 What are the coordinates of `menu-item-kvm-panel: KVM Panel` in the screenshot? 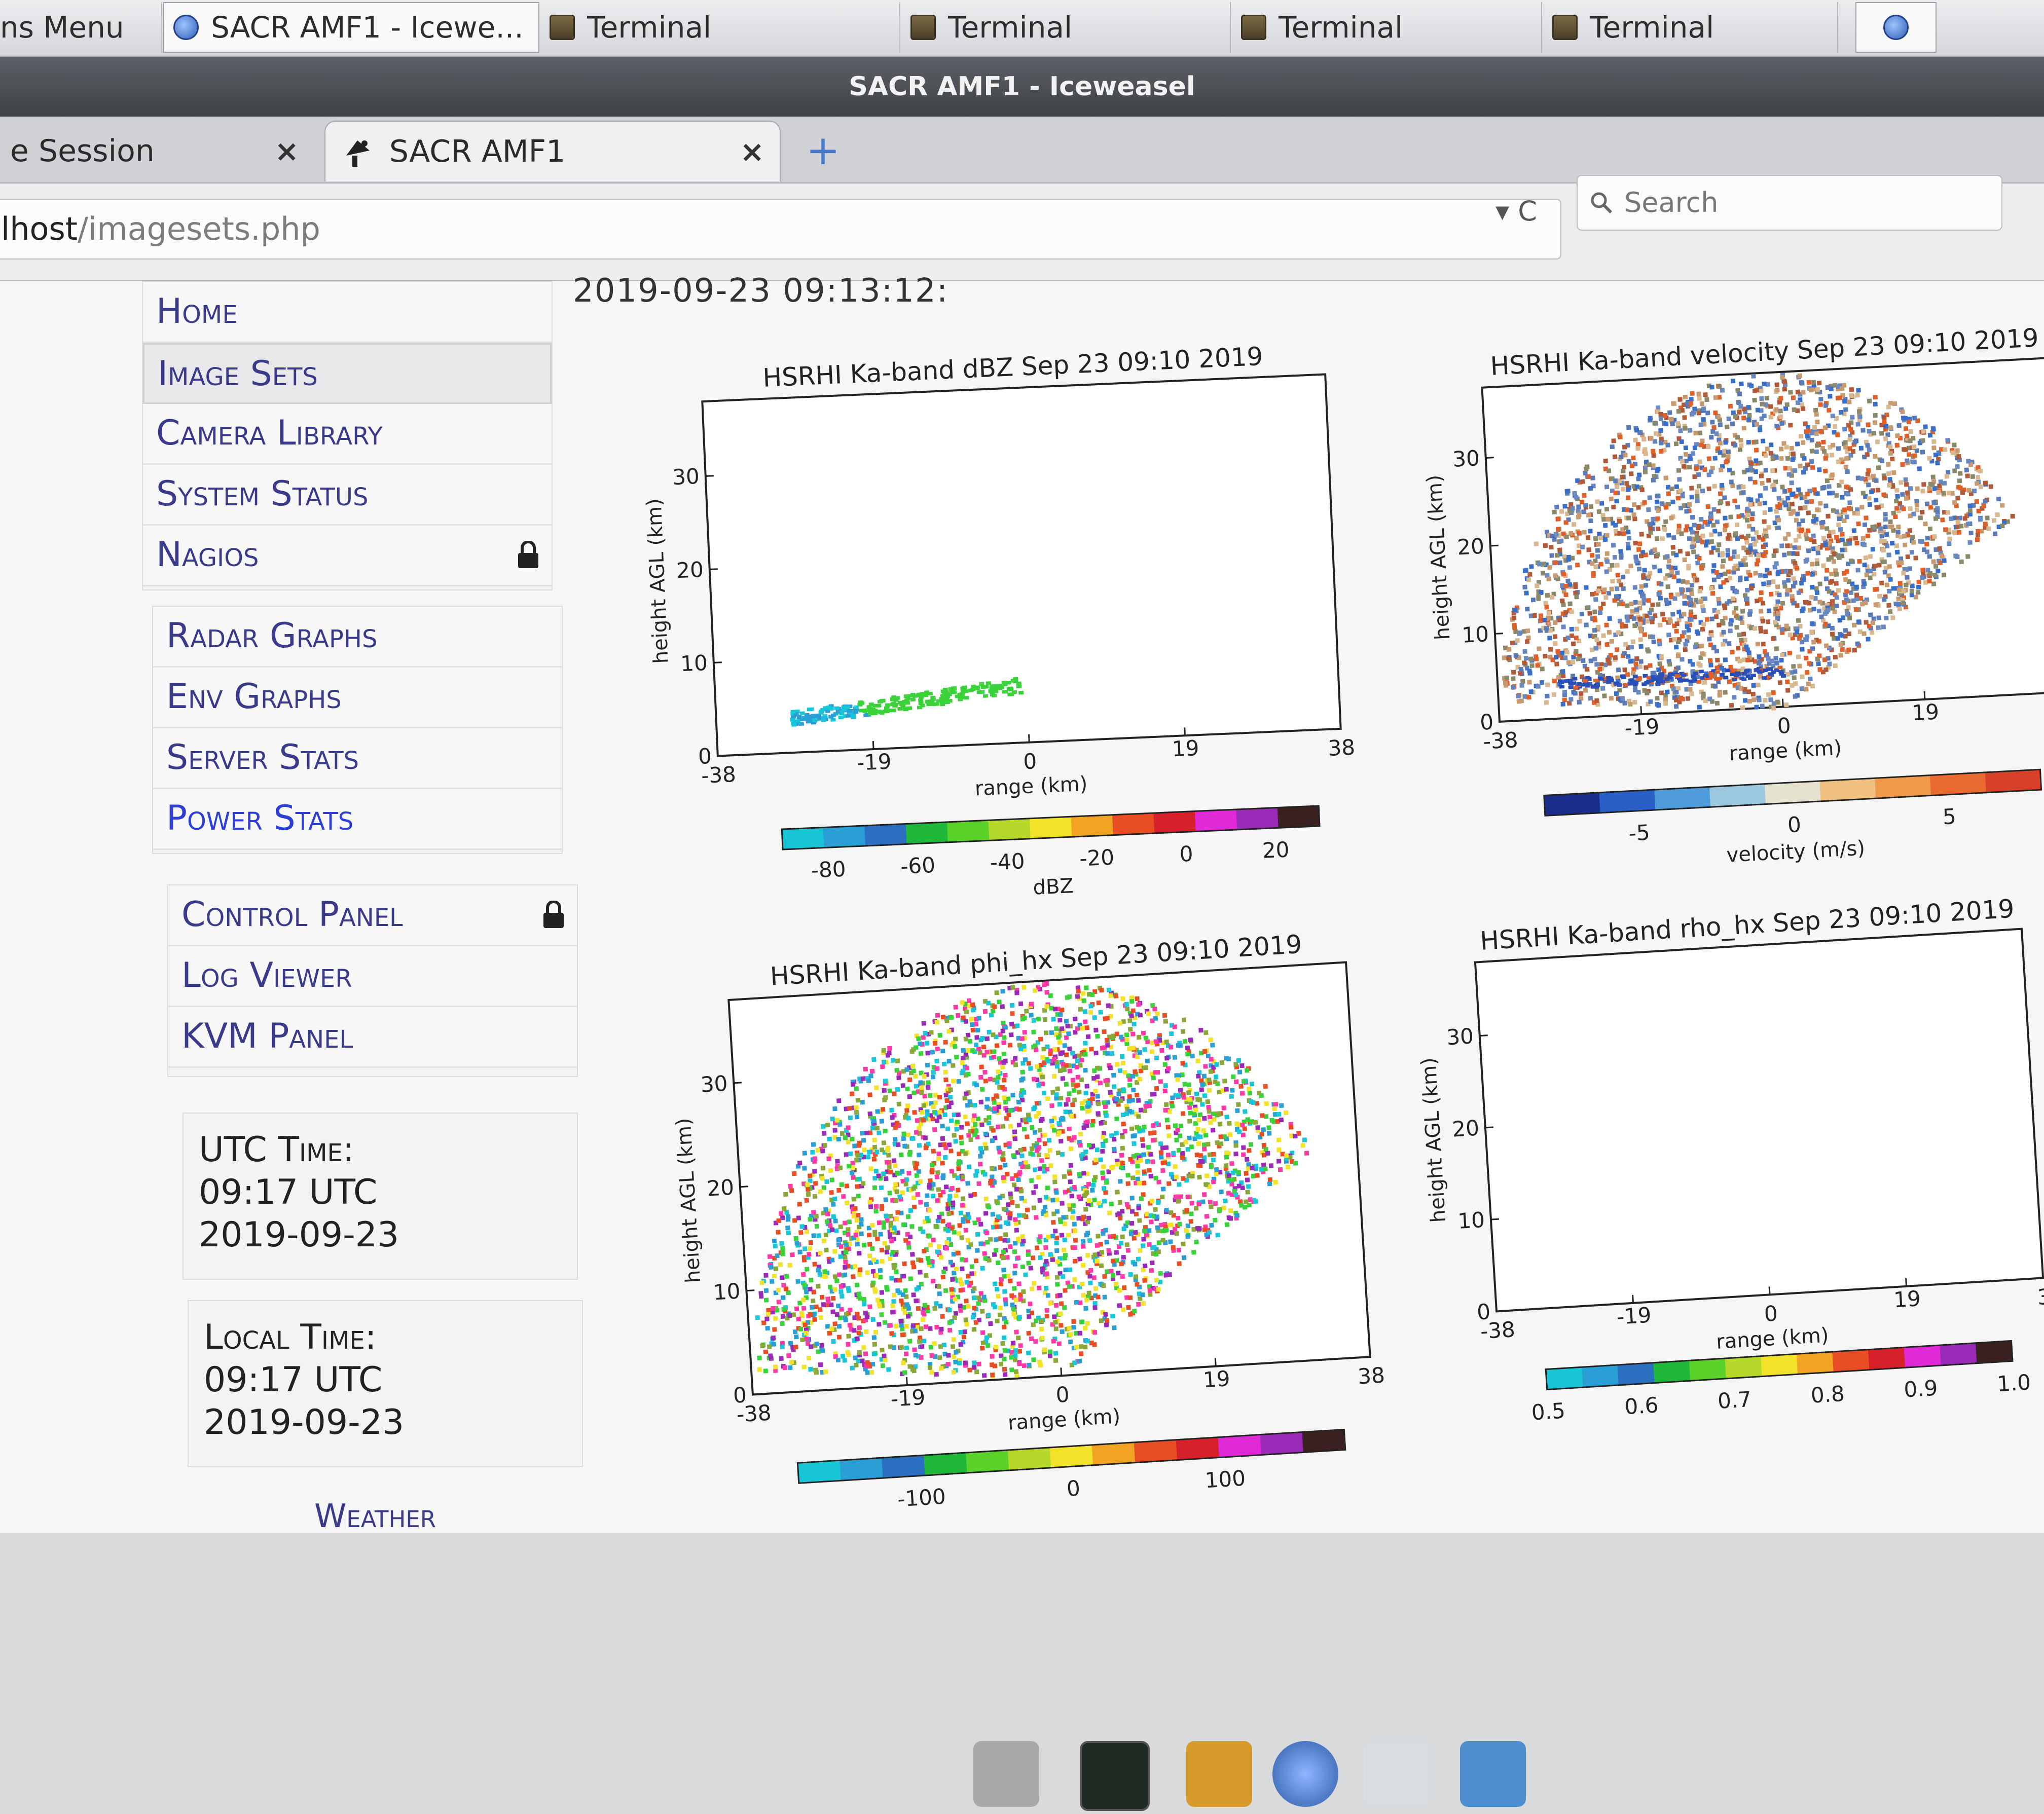 It's located at (372, 1037).